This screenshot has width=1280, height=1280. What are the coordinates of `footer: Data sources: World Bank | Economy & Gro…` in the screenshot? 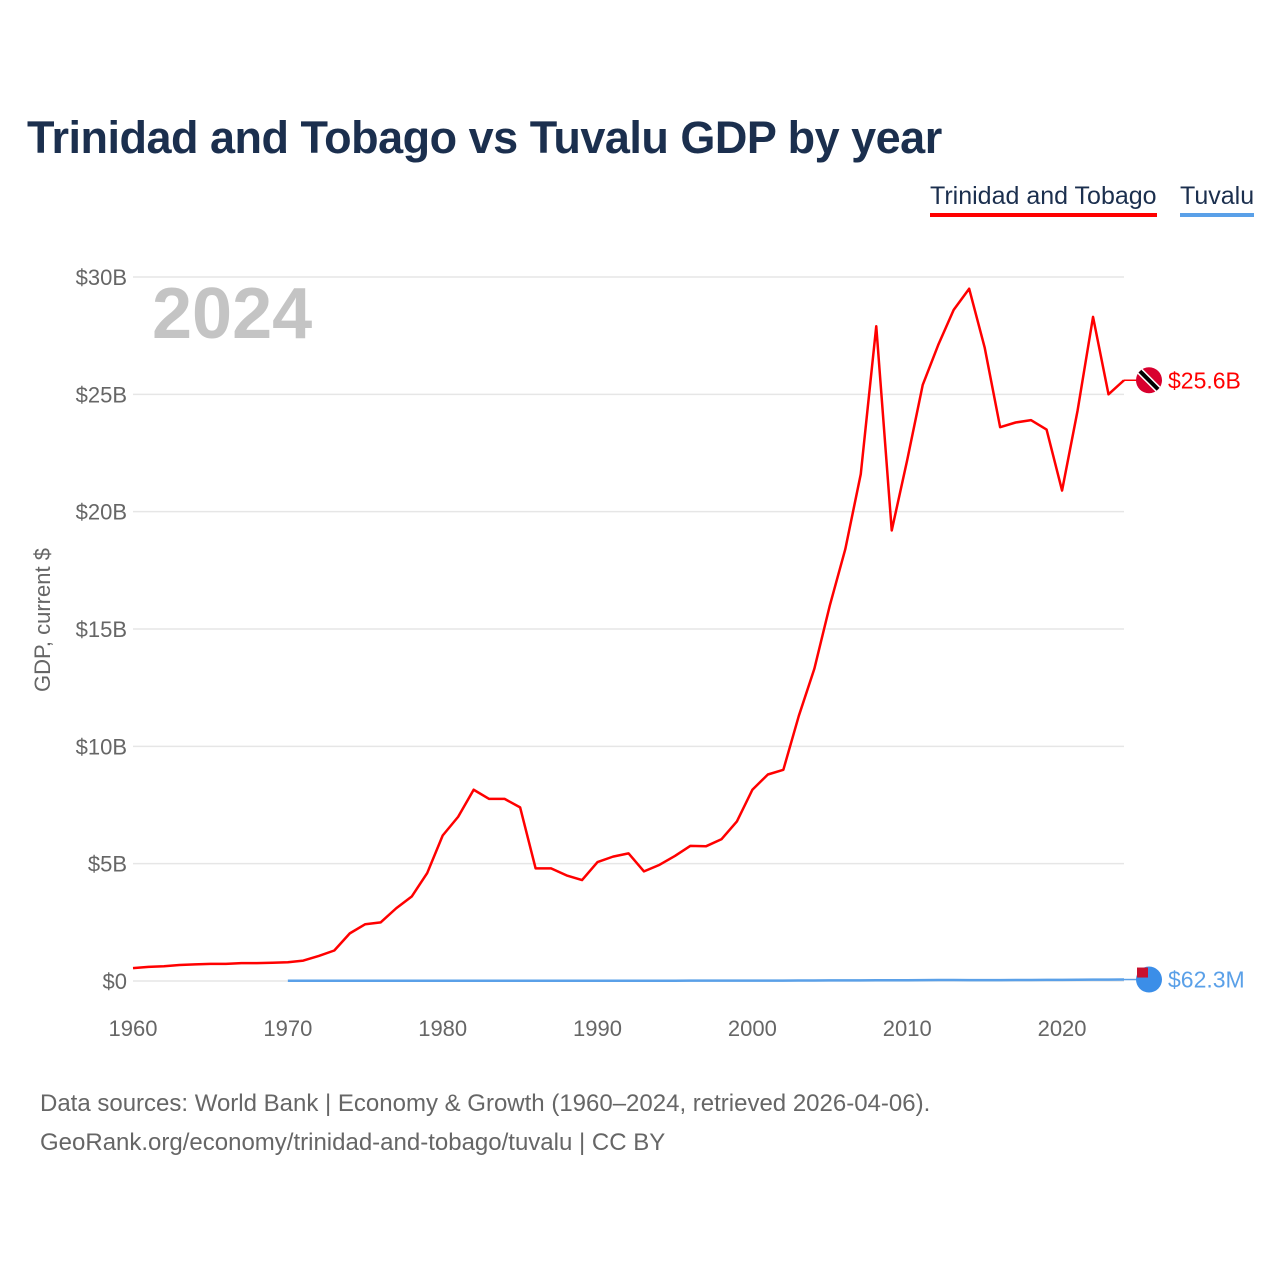 It's located at (485, 1123).